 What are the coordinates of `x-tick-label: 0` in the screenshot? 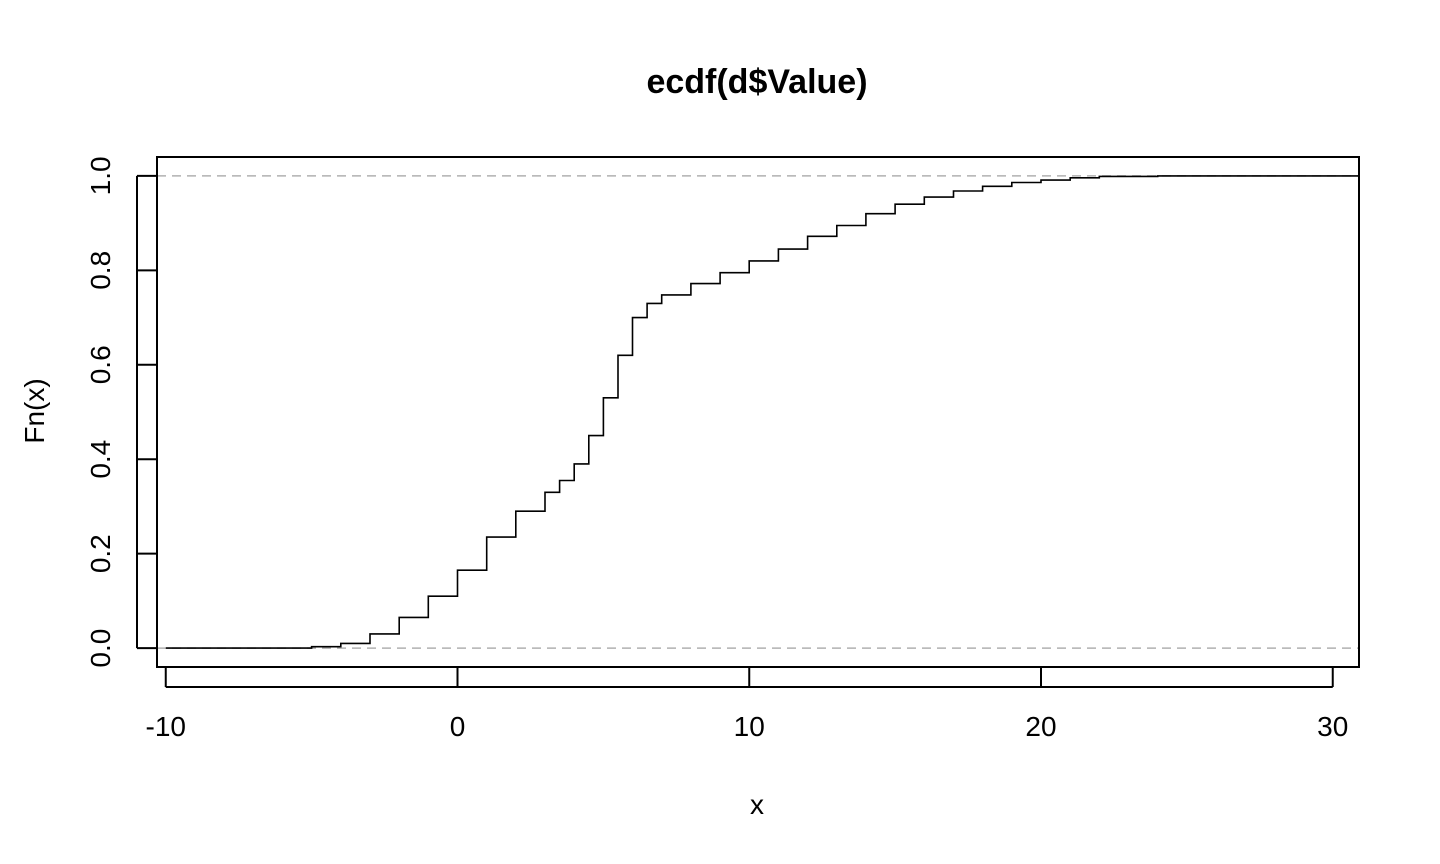 It's located at (458, 726).